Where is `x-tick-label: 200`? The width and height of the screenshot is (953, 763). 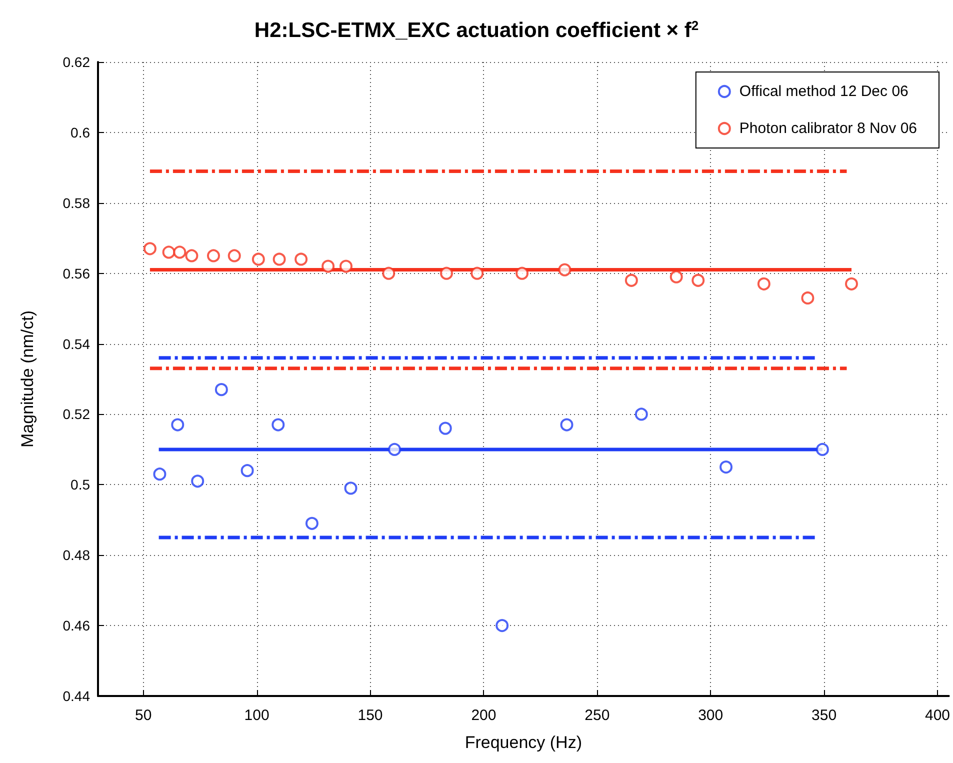 x-tick-label: 200 is located at coordinates (483, 715).